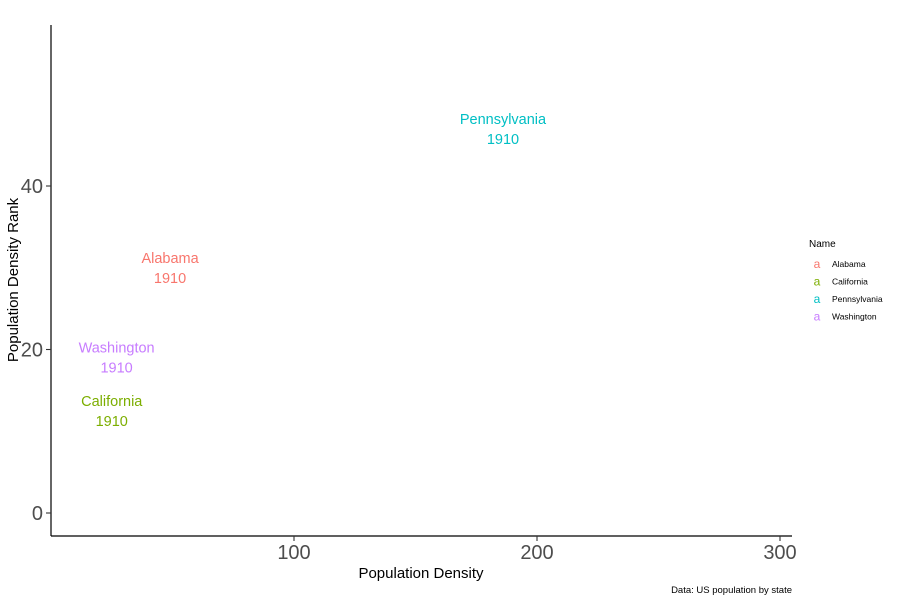 The image size is (900, 600). What do you see at coordinates (822, 244) in the screenshot?
I see `legend-title: Name` at bounding box center [822, 244].